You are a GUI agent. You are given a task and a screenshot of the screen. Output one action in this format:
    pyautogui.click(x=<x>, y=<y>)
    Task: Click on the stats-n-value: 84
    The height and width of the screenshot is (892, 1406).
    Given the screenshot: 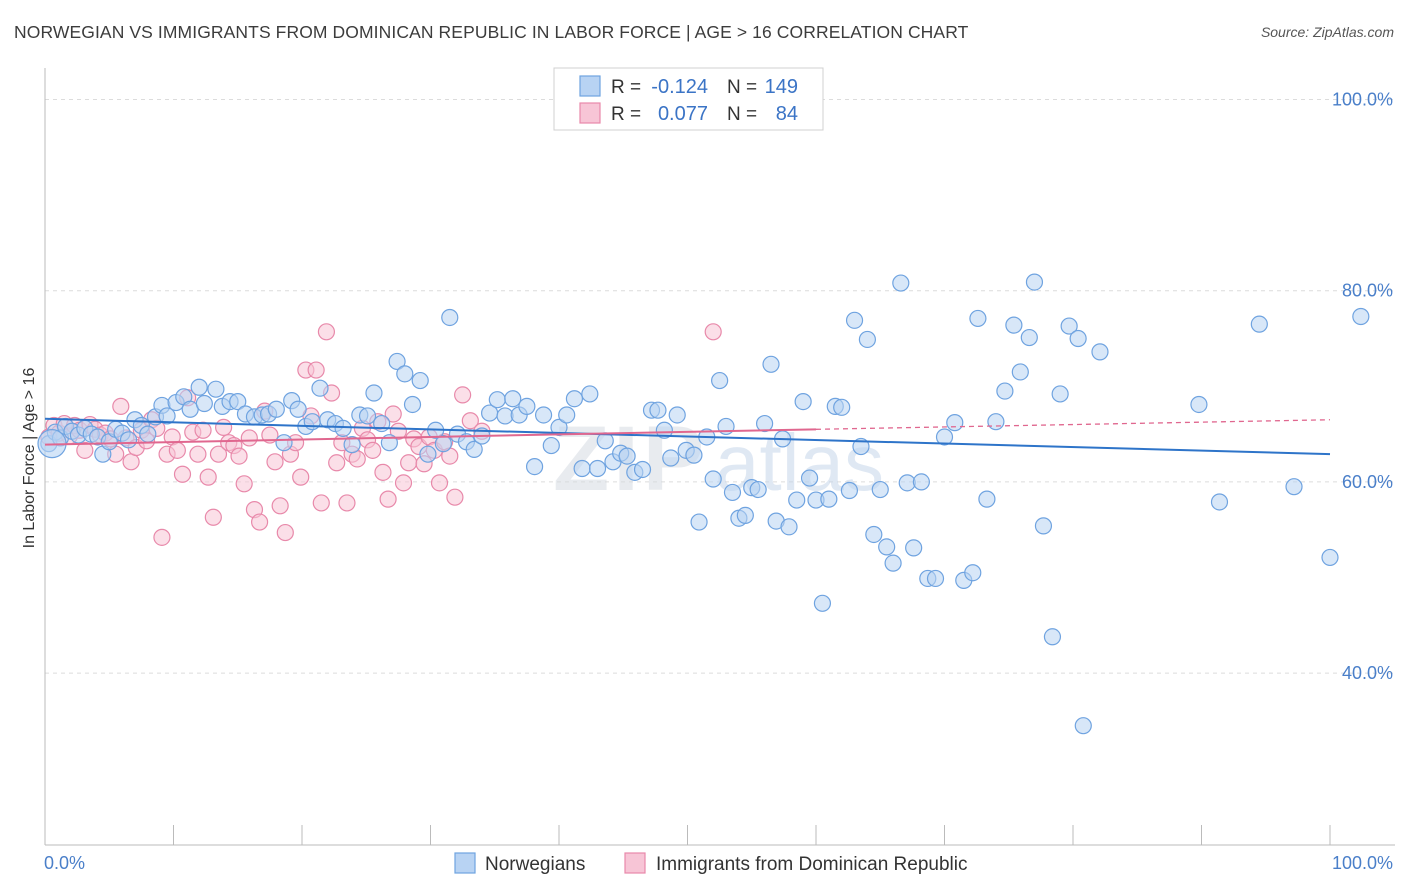 What is the action you would take?
    pyautogui.click(x=787, y=114)
    